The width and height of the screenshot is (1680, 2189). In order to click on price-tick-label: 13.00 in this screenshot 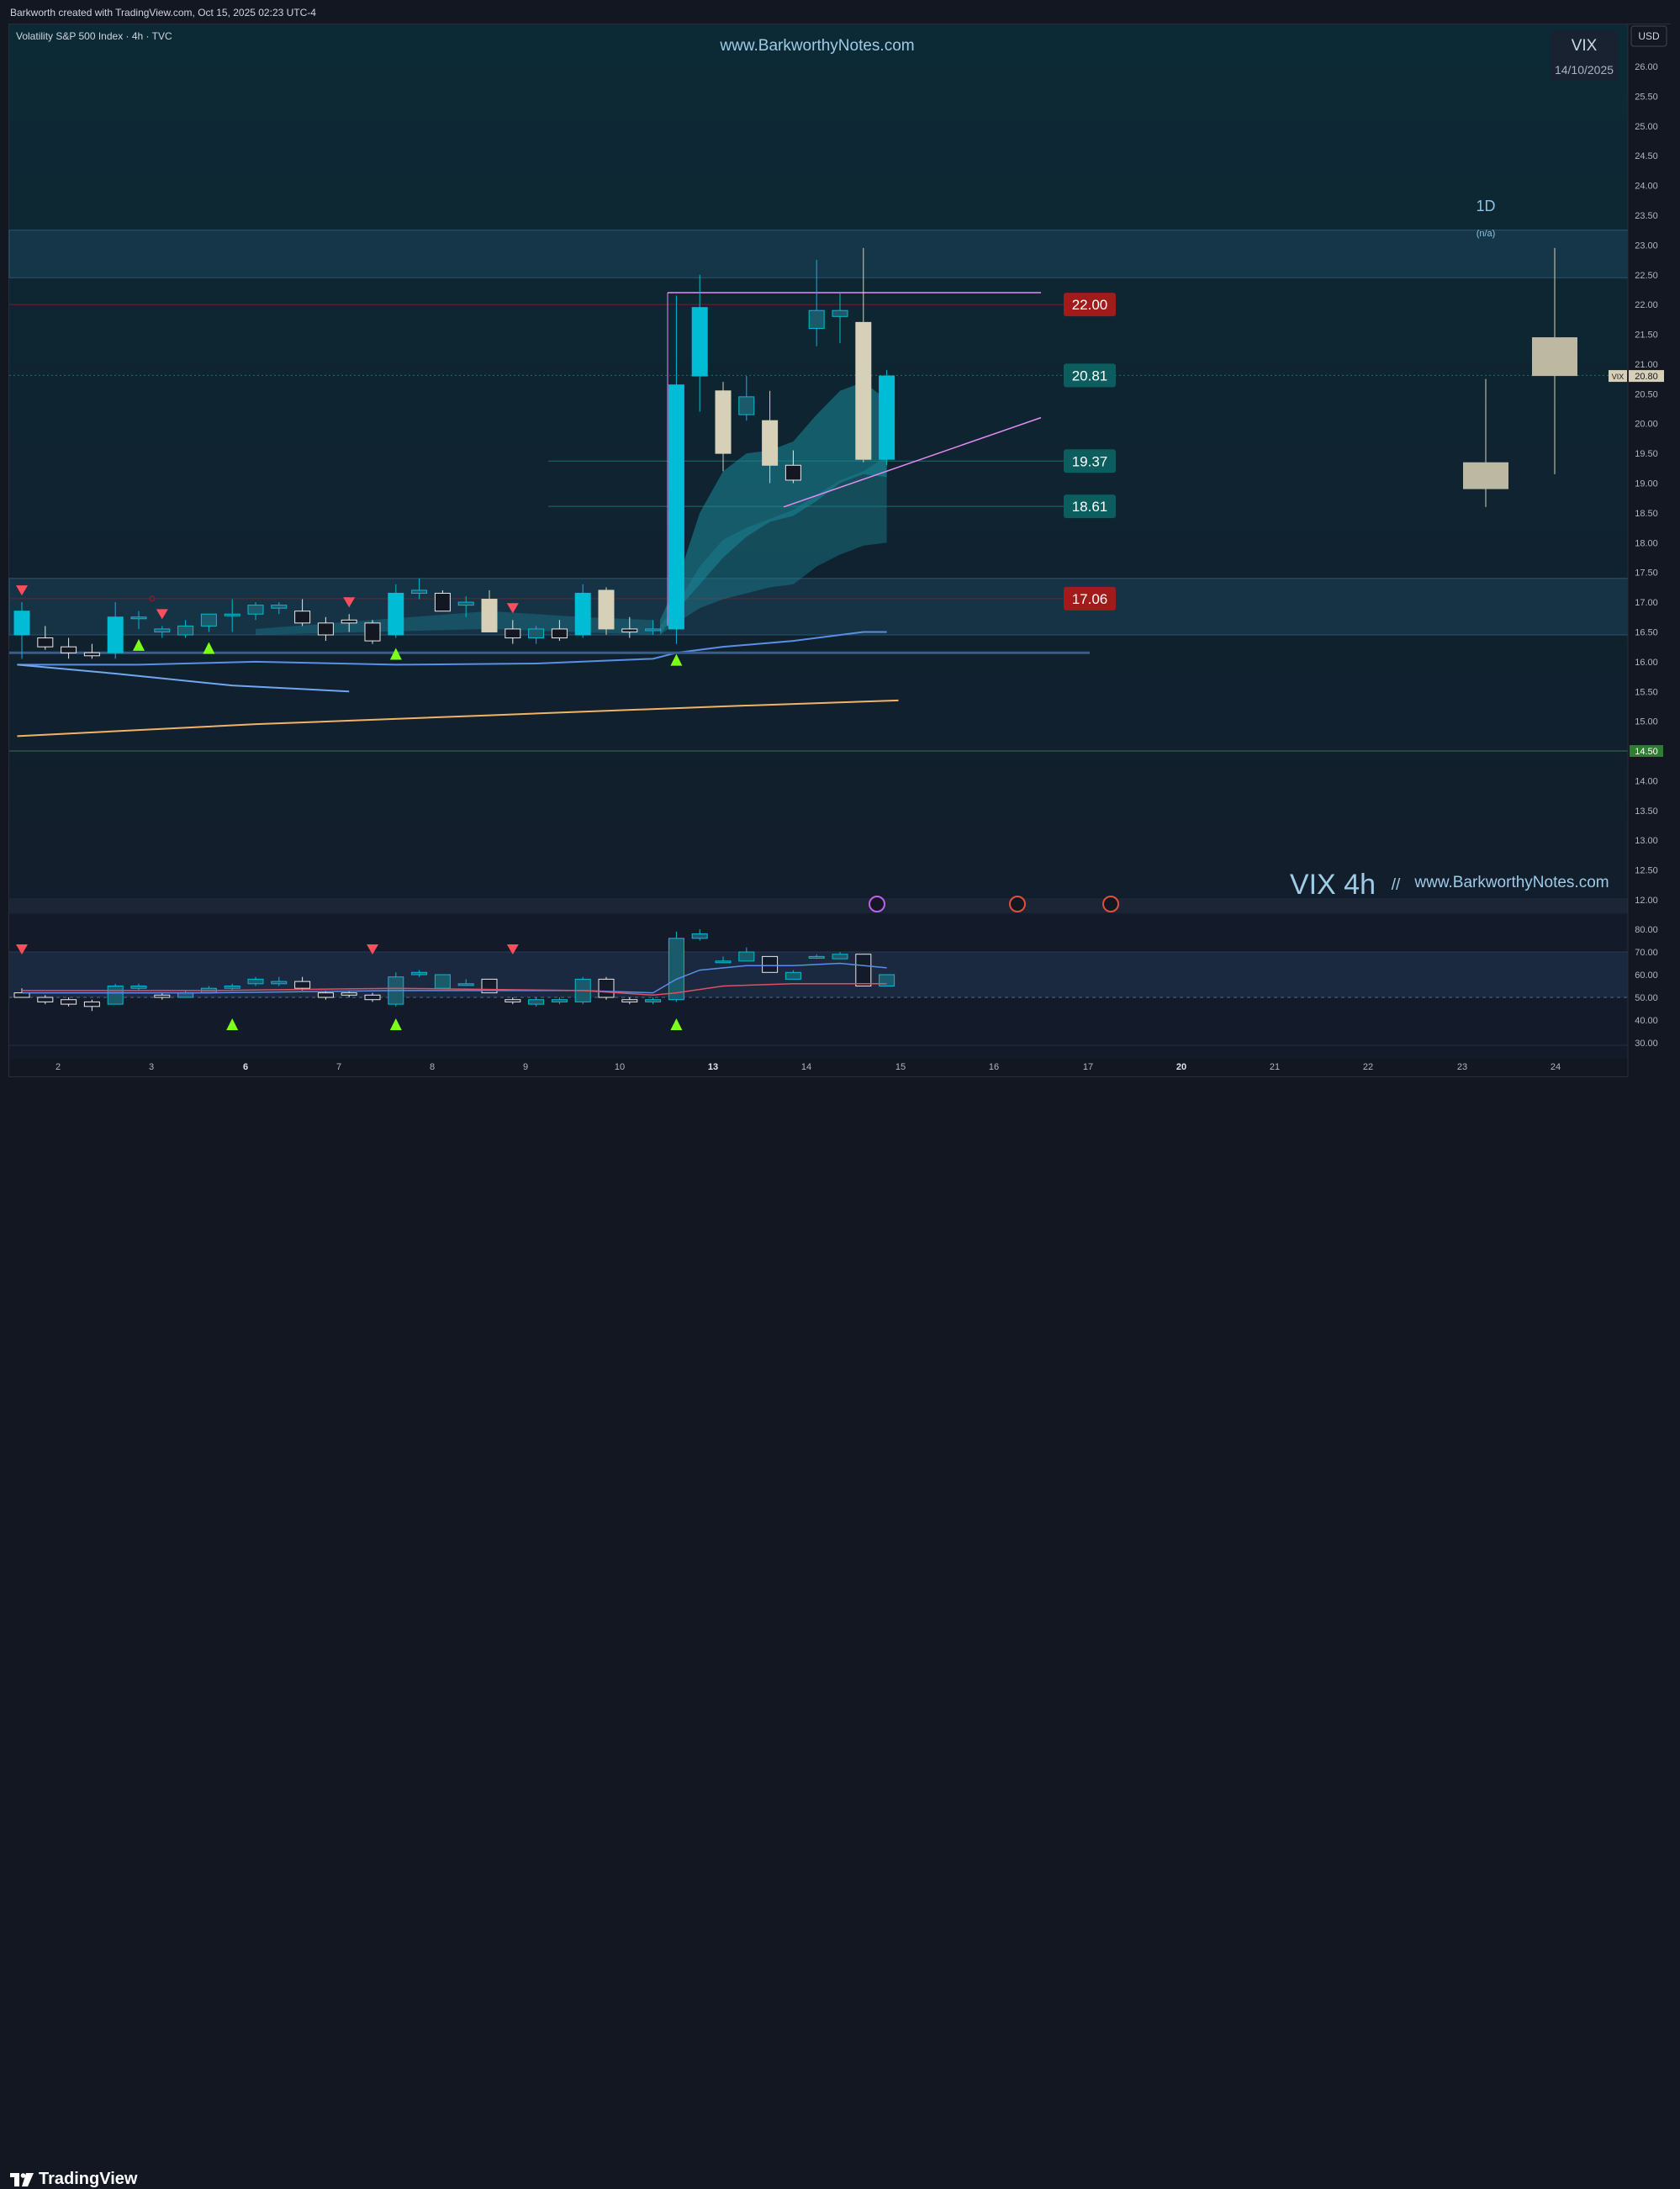, I will do `click(1646, 841)`.